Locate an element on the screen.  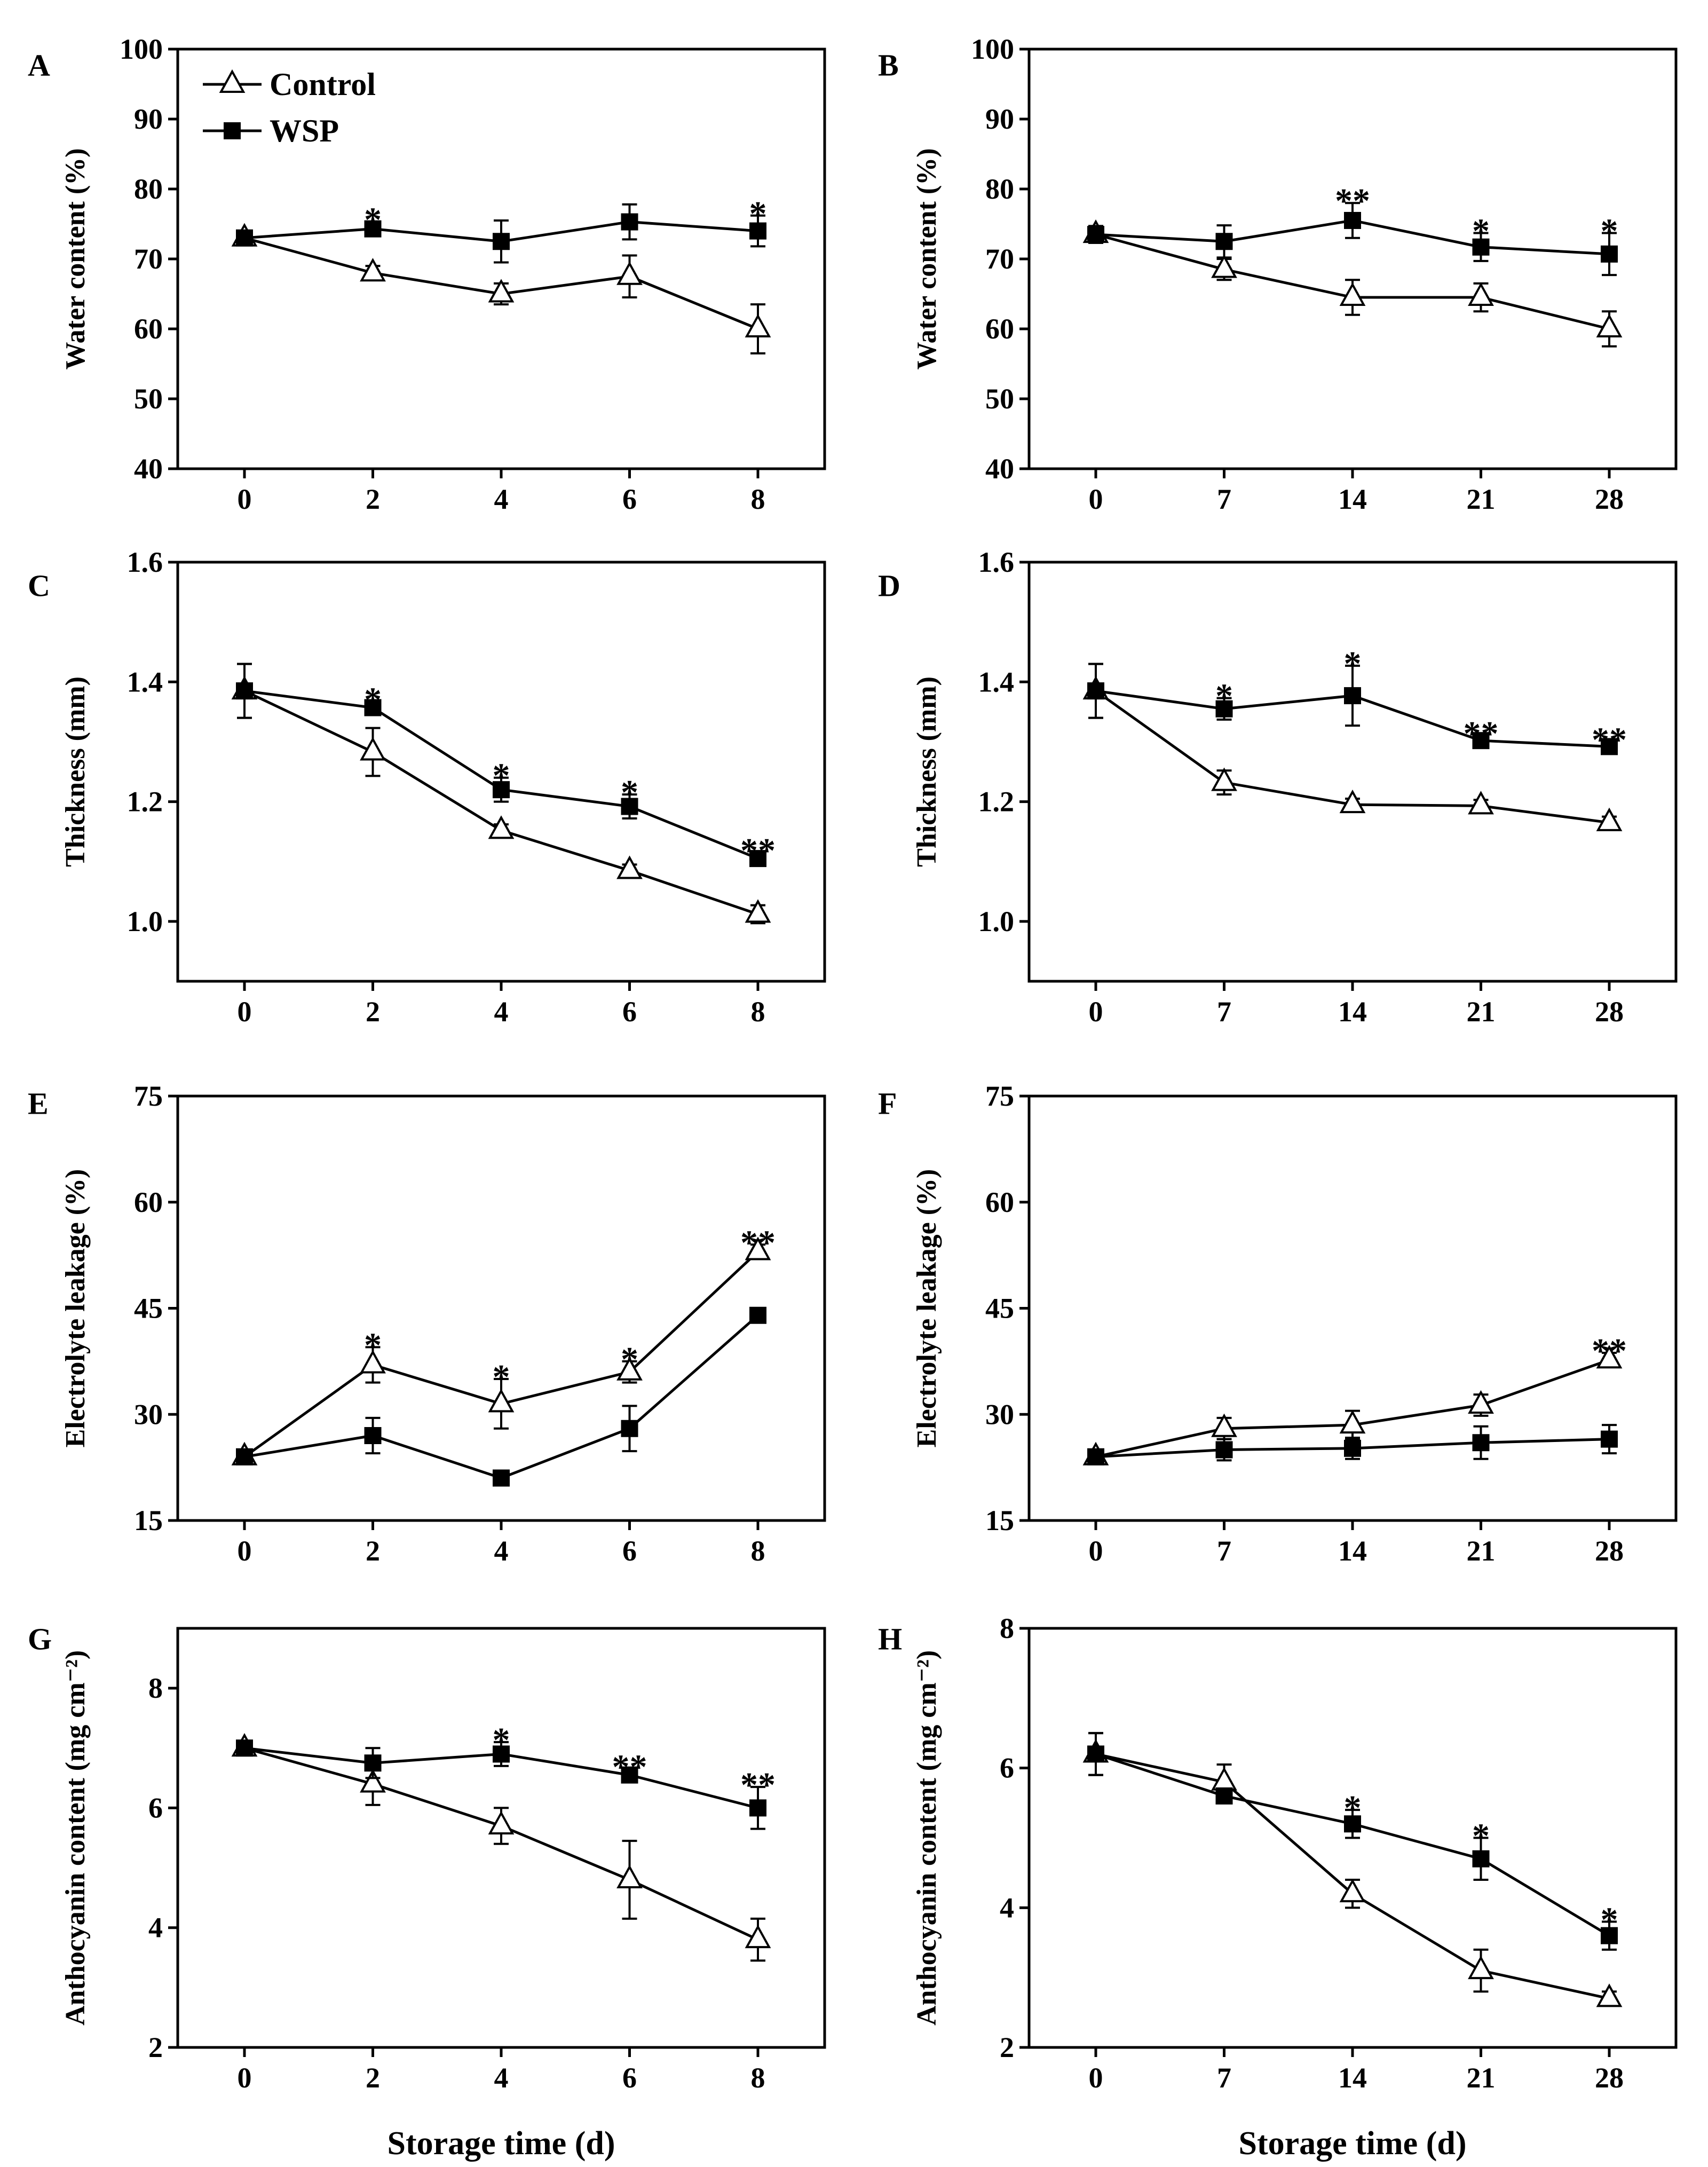
y-tick-label: 1.0 is located at coordinates (996, 921).